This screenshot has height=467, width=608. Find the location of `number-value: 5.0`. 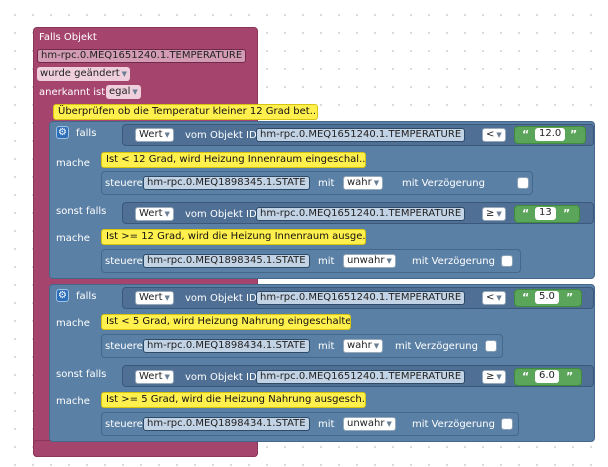

number-value: 5.0 is located at coordinates (547, 297).